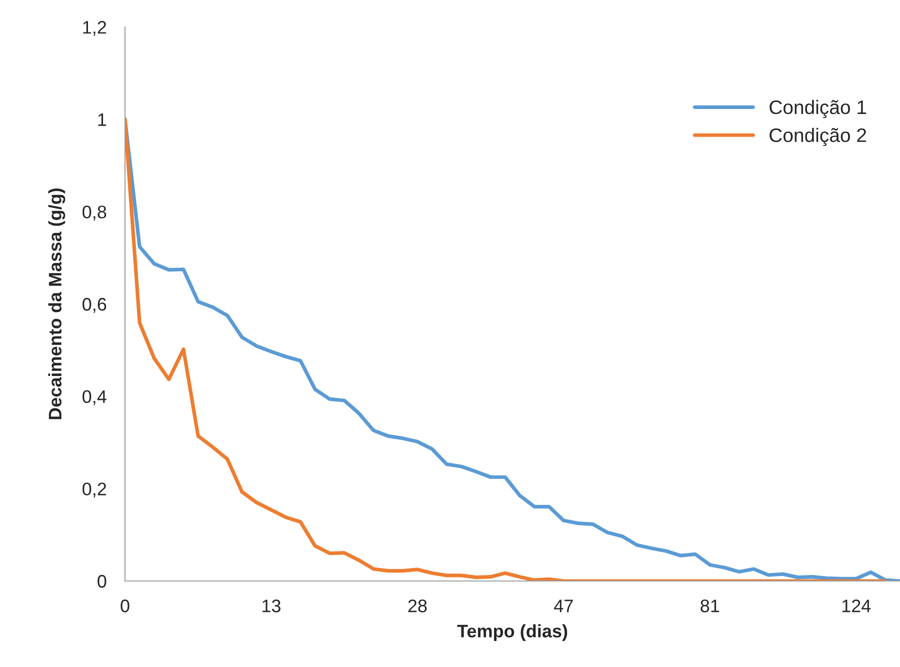 This screenshot has height=667, width=900. I want to click on x-axis-title: Tempo (dias), so click(512, 633).